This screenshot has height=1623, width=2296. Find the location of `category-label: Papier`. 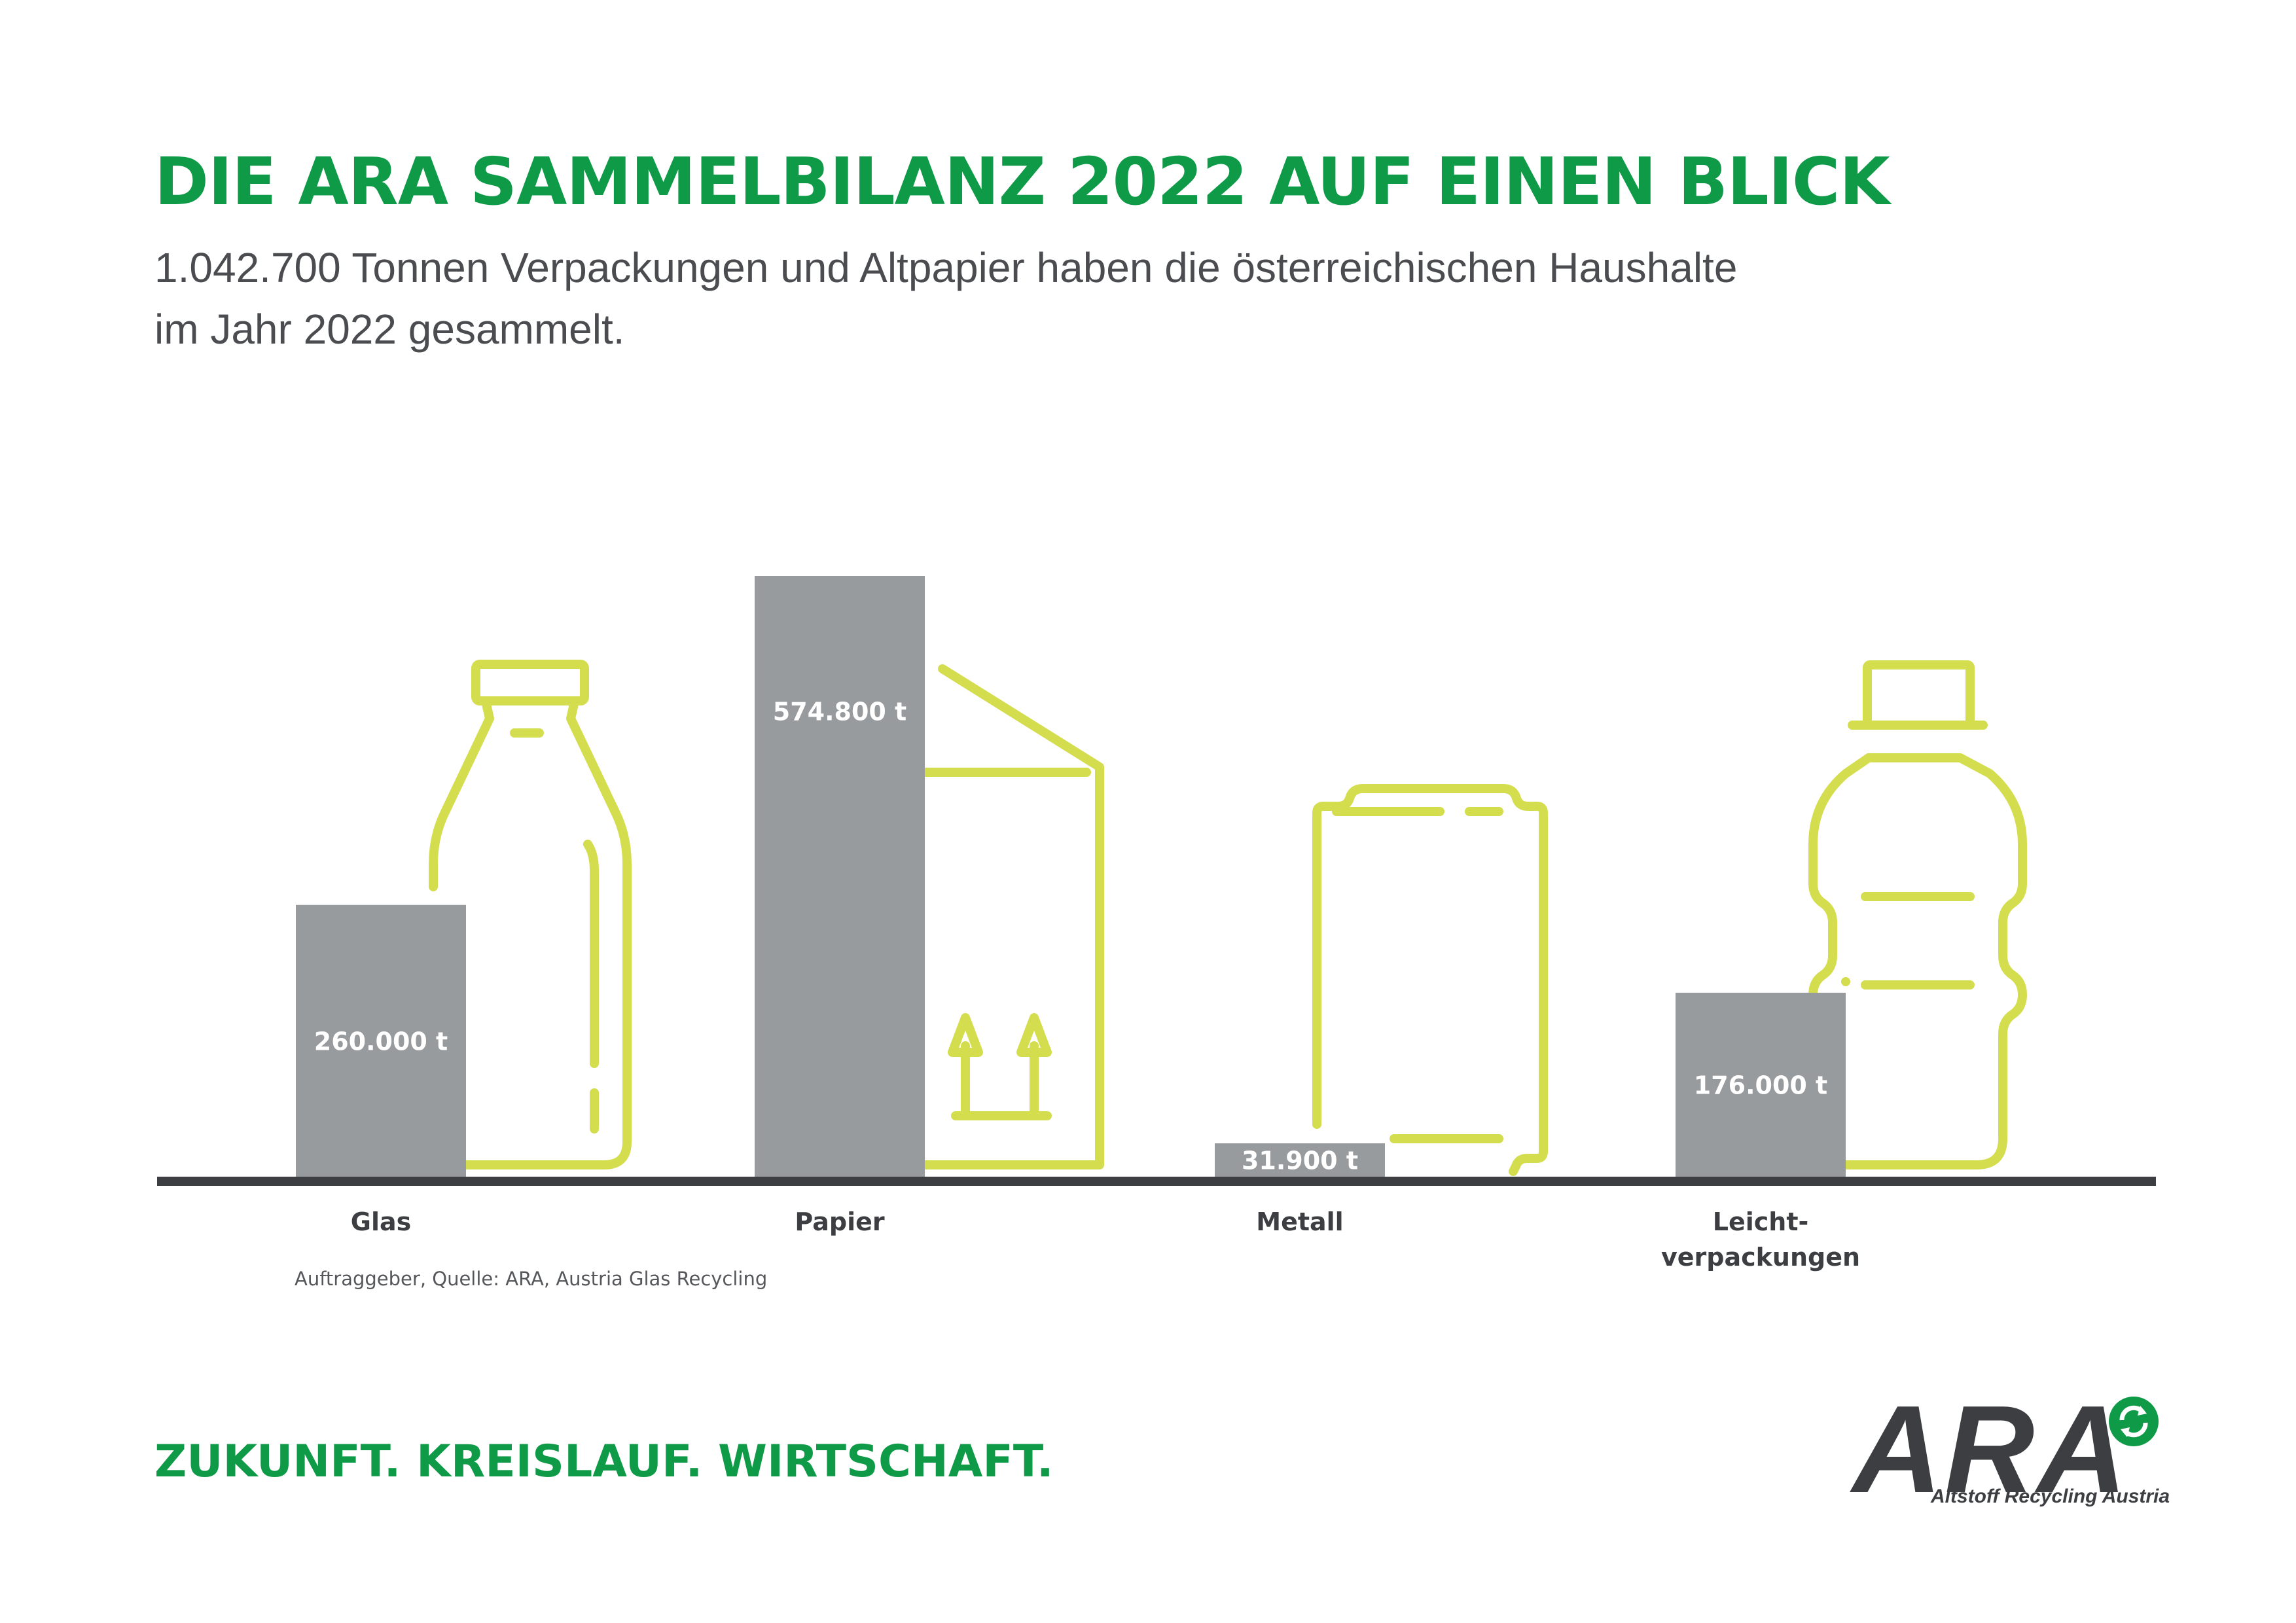

category-label: Papier is located at coordinates (839, 1222).